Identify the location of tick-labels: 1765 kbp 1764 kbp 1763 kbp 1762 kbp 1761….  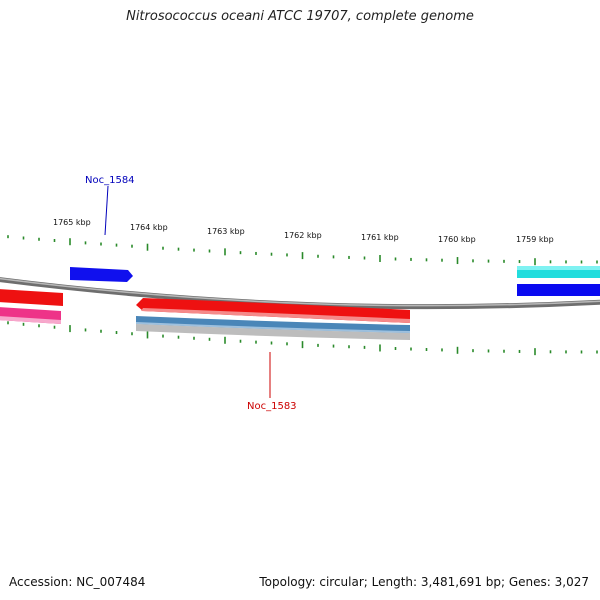
(303, 231).